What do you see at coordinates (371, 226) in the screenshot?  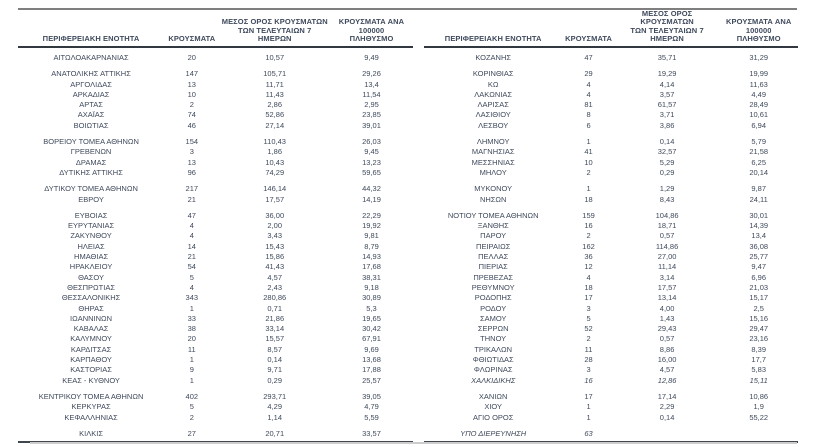 I see `per-100000-cell: 19,92` at bounding box center [371, 226].